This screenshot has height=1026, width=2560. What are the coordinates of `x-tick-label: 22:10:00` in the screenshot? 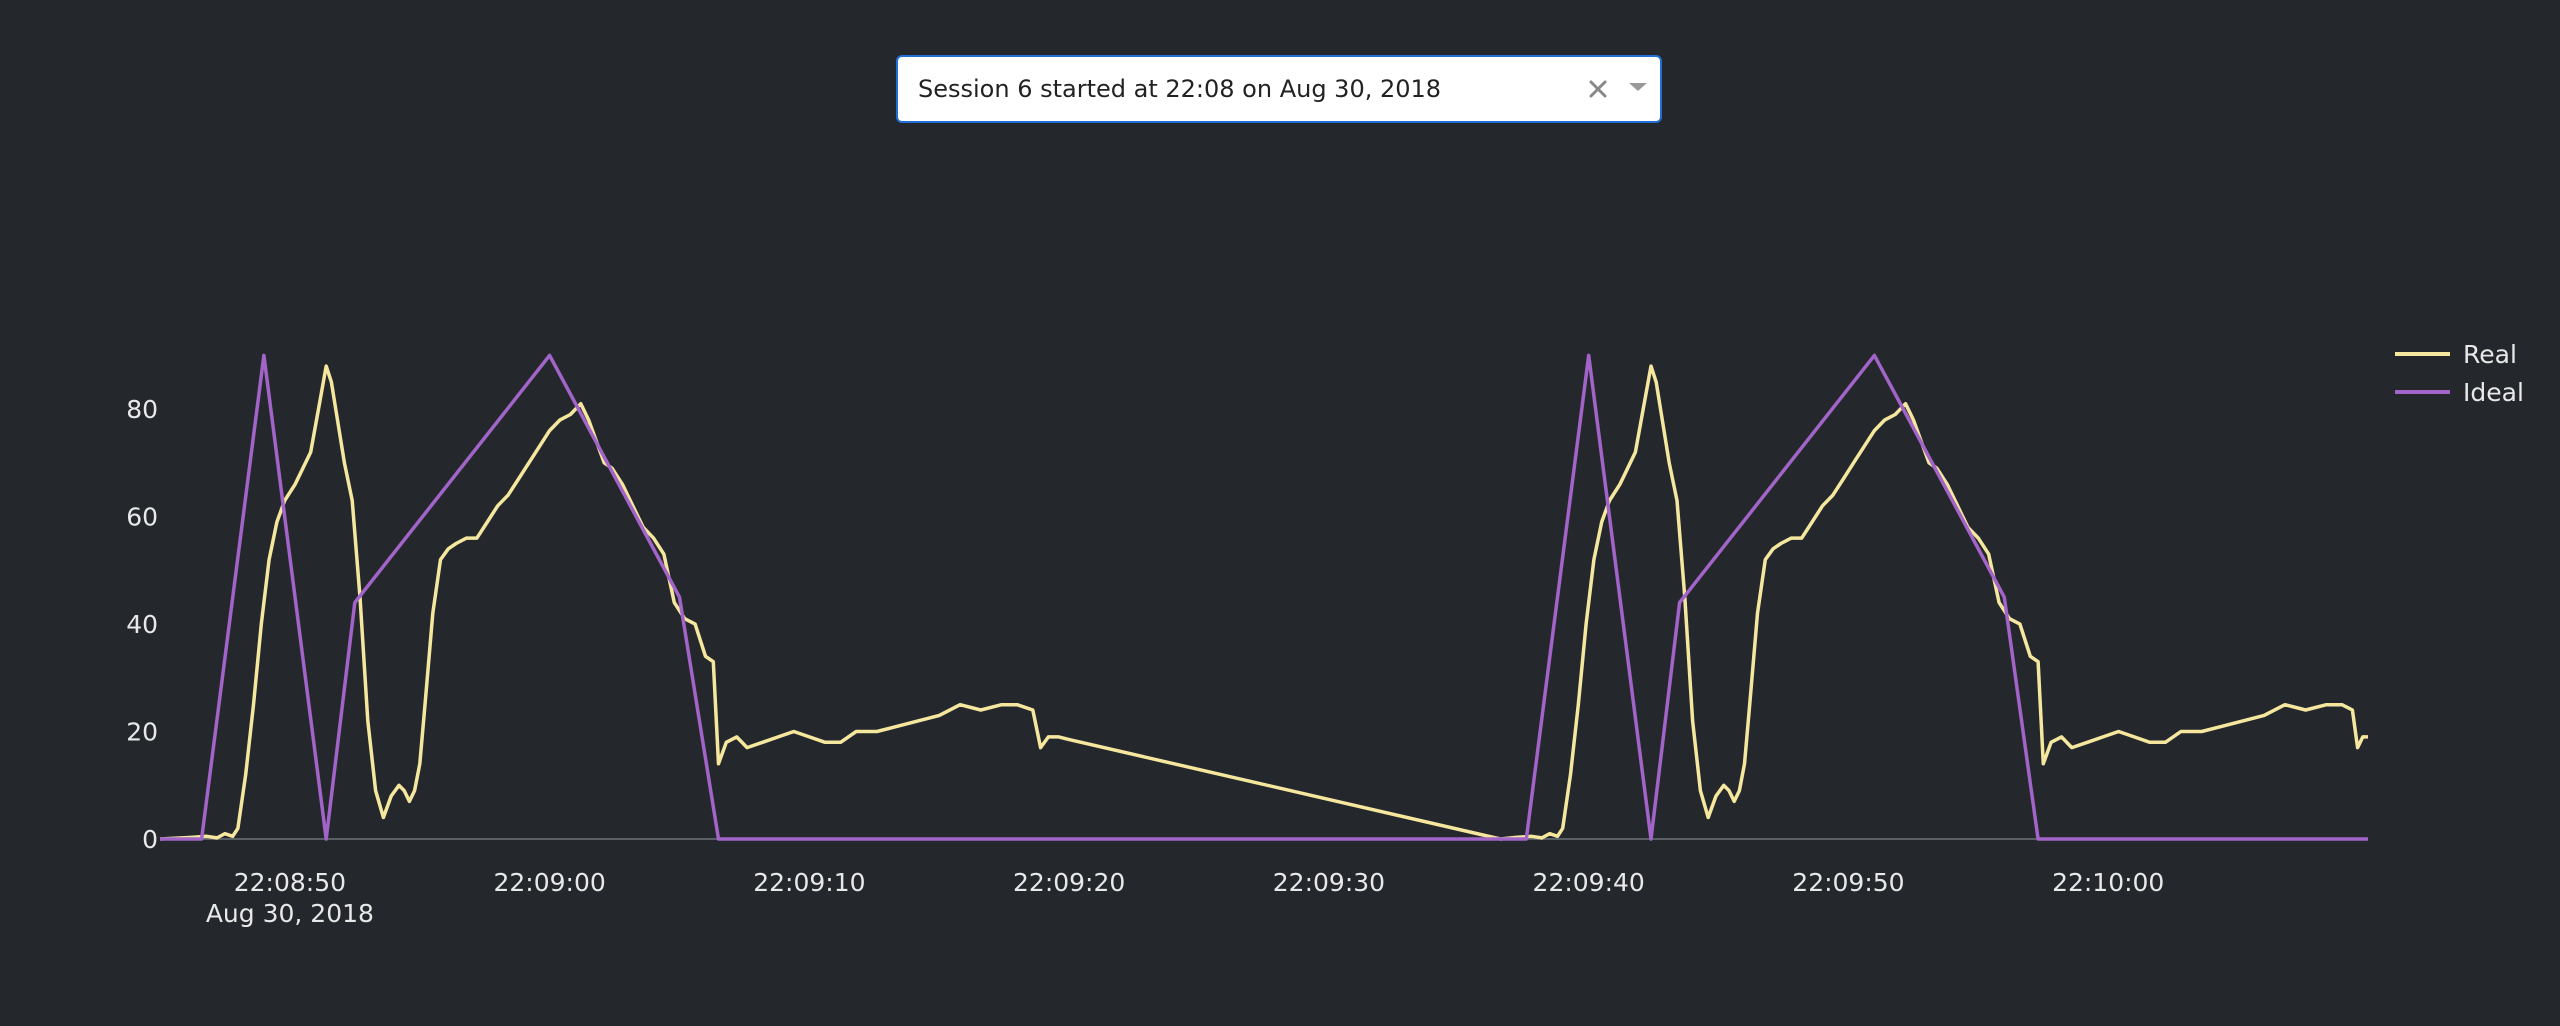 It's located at (2108, 882).